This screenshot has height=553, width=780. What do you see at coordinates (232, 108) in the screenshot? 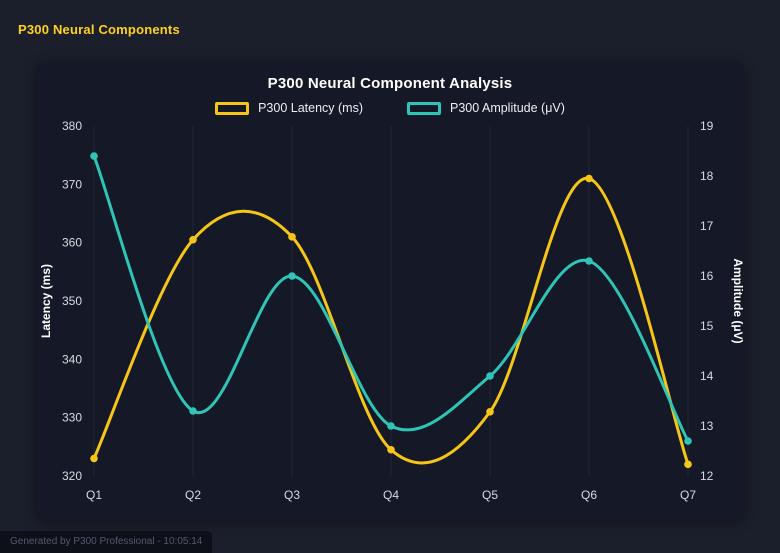
I see `legend-swatch-latency-icon` at bounding box center [232, 108].